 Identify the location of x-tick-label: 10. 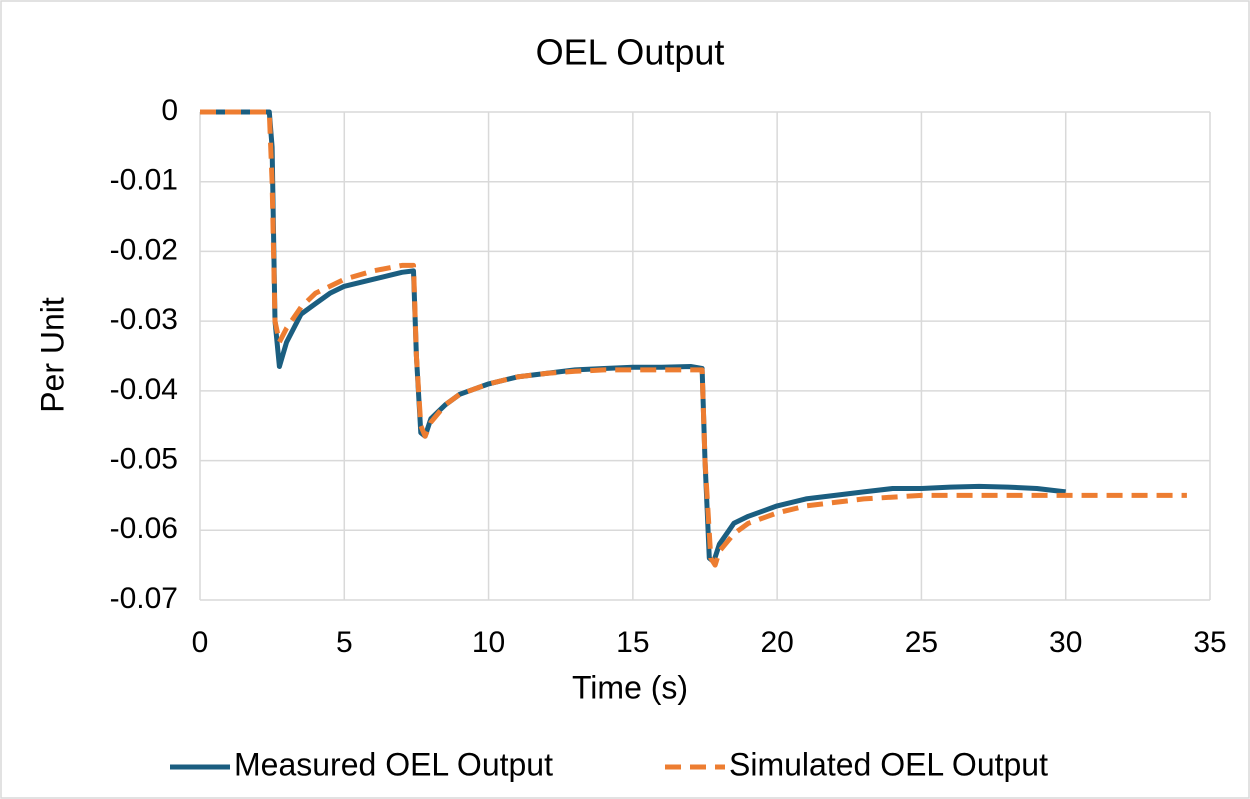
(488, 642).